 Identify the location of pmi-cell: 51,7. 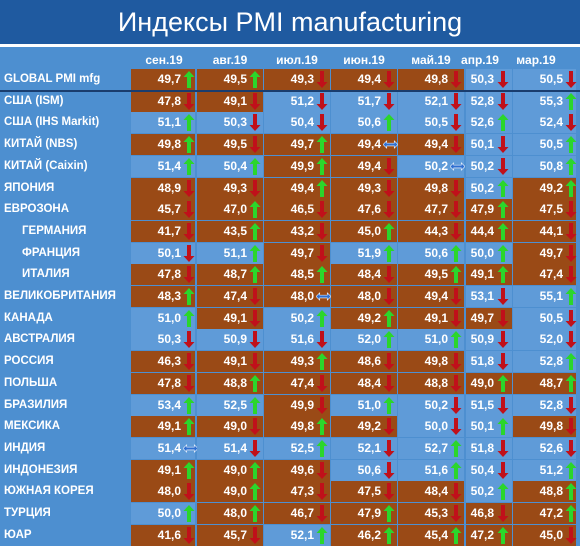
(364, 101).